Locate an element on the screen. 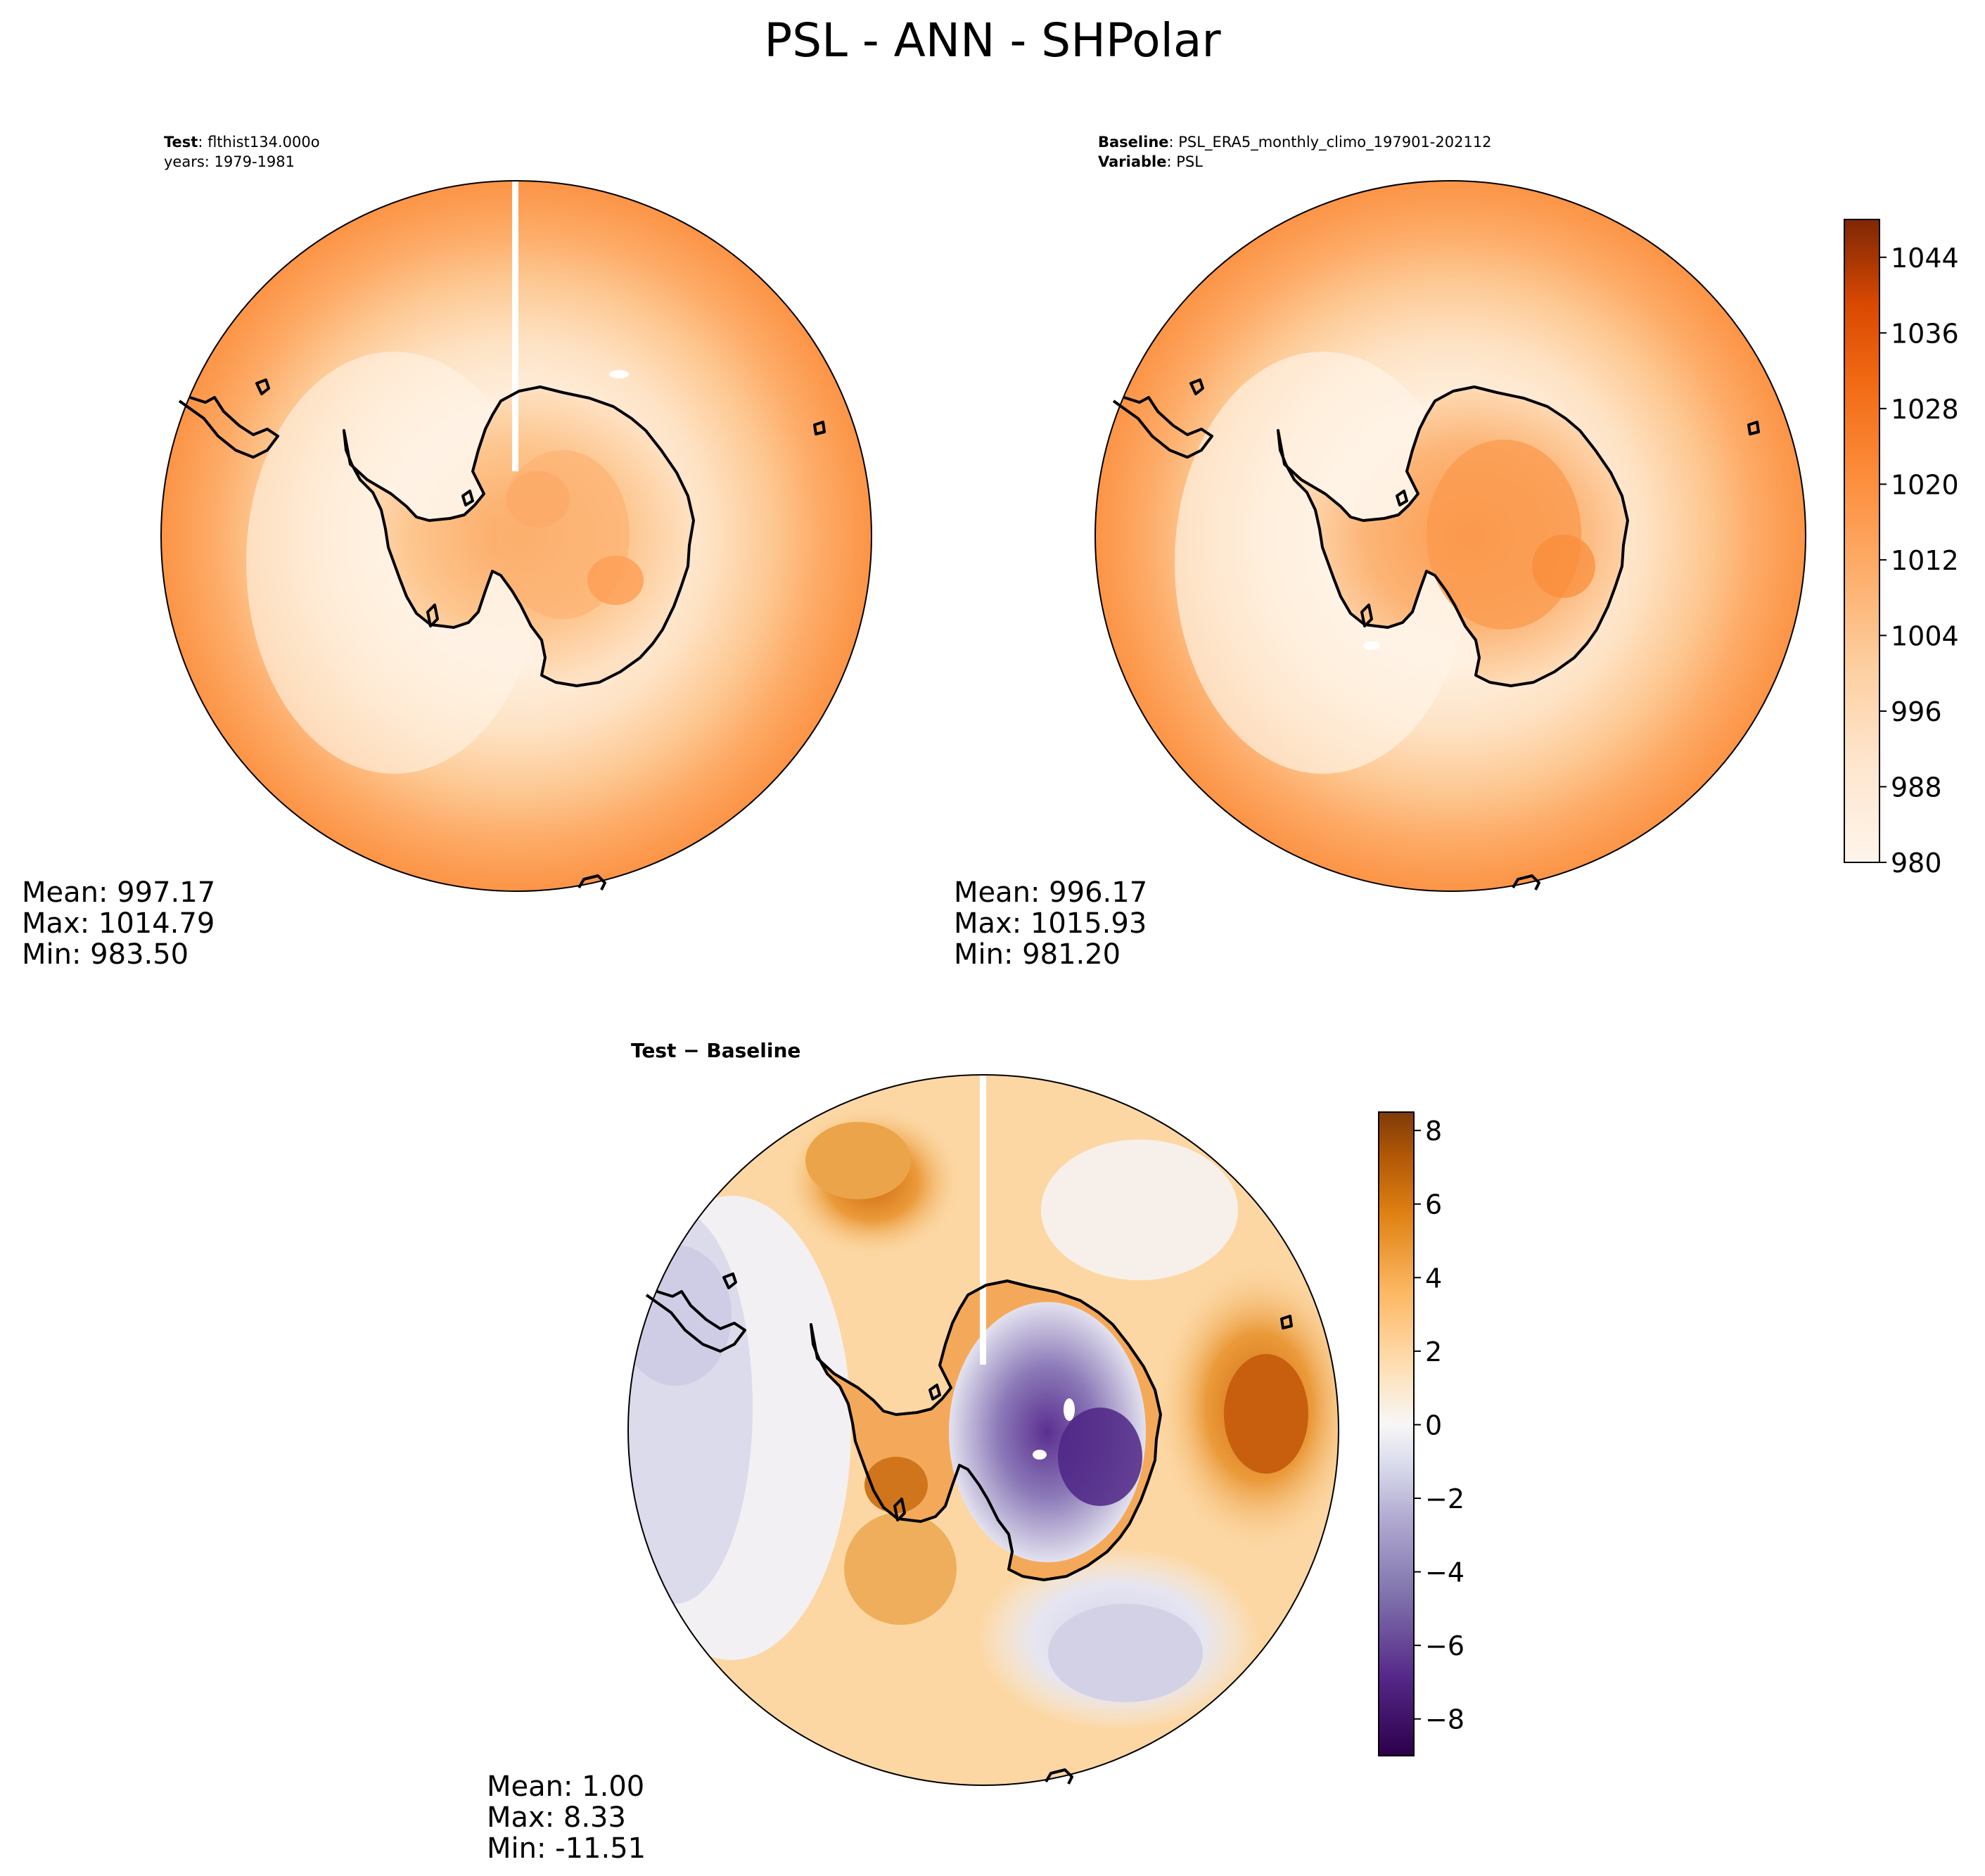 This screenshot has height=1876, width=1985. psl-colorbar-tick-label: 996 is located at coordinates (1916, 711).